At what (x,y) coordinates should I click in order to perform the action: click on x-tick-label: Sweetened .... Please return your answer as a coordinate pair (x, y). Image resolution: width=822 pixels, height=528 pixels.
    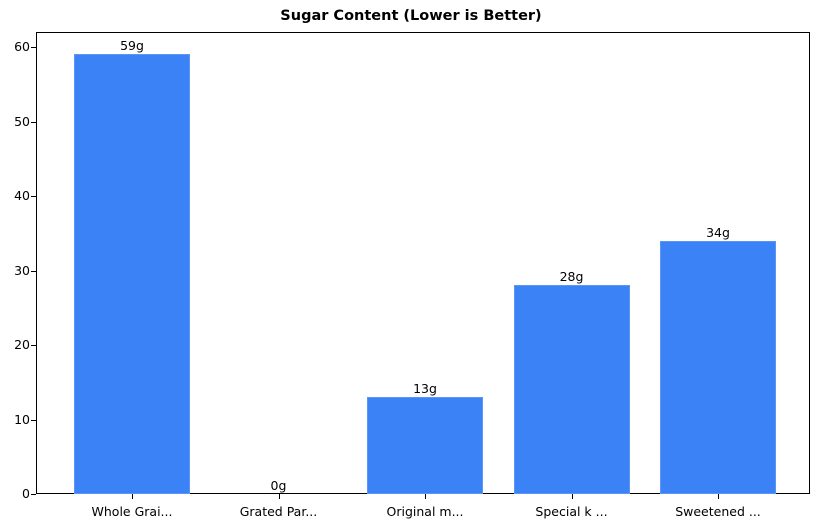
    Looking at the image, I should click on (718, 511).